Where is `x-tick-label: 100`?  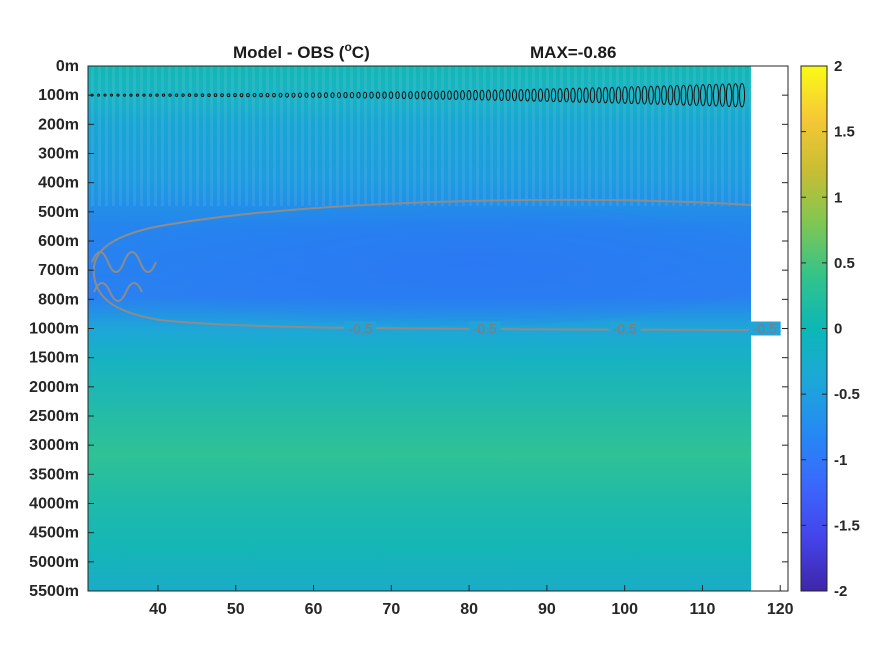
x-tick-label: 100 is located at coordinates (624, 609).